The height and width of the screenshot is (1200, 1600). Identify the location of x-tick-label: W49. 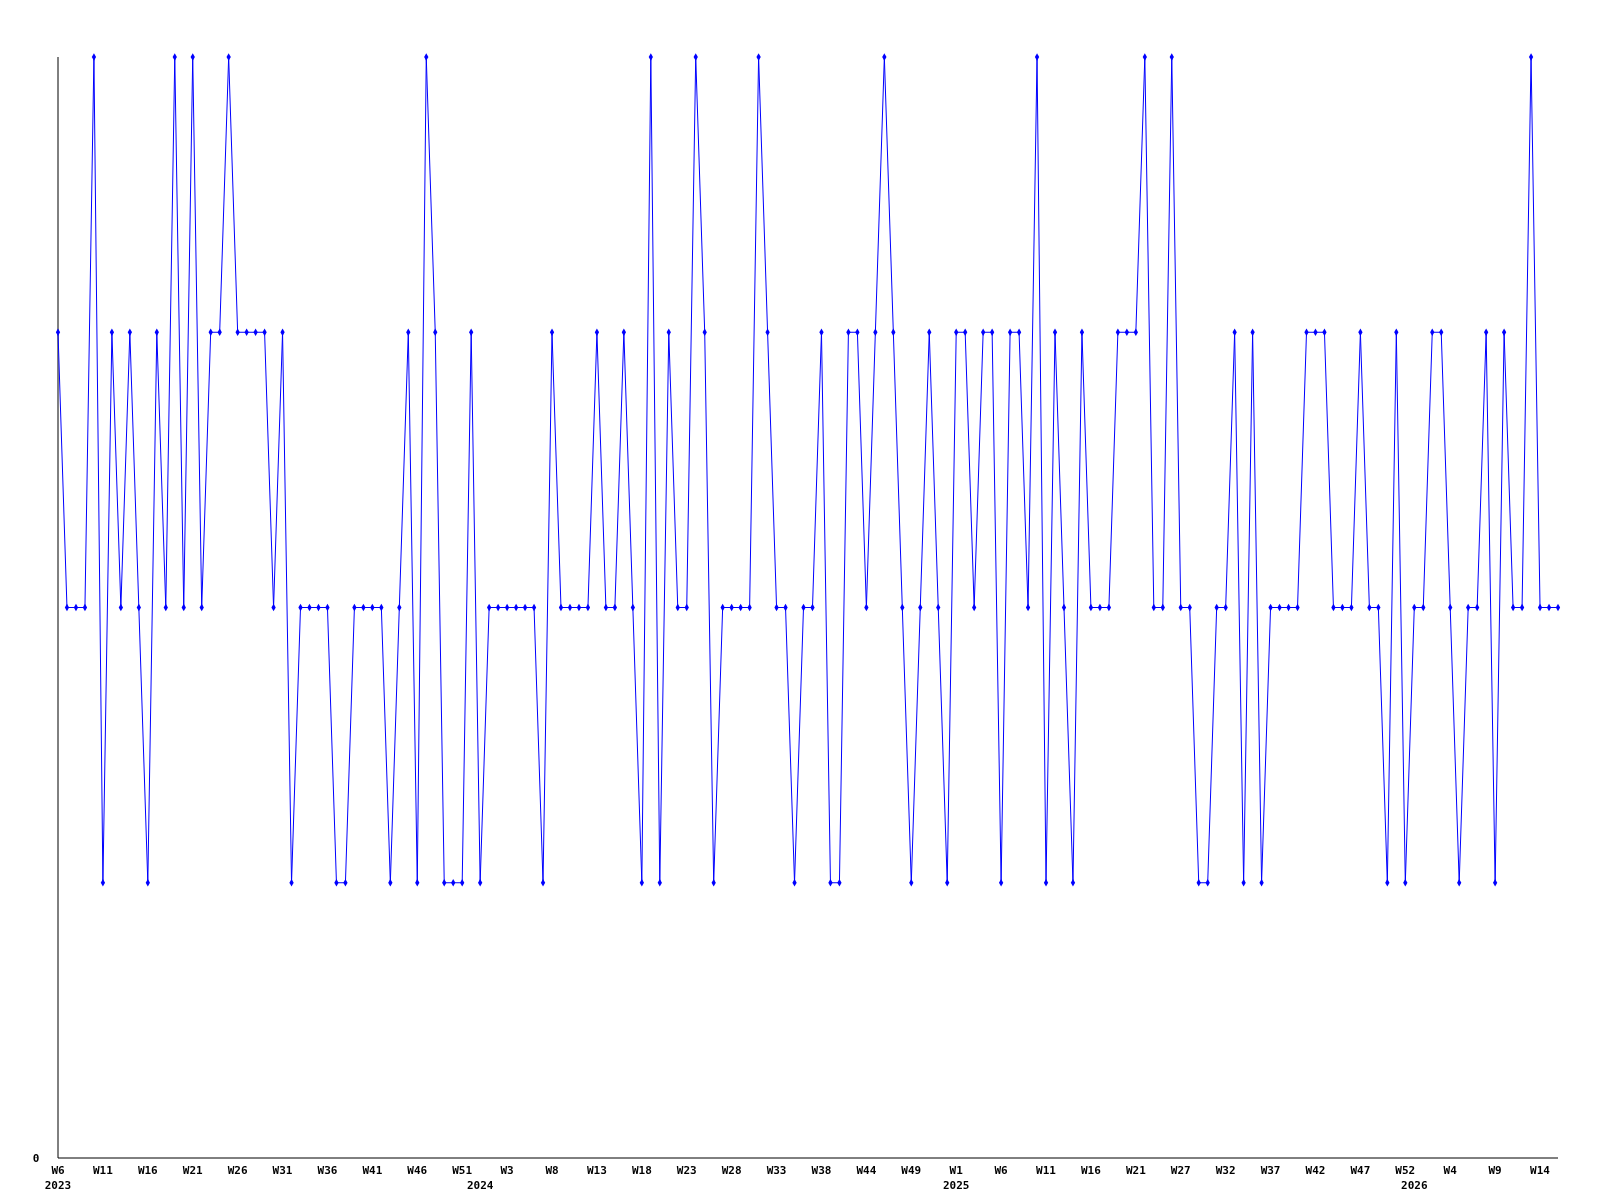
(911, 1170).